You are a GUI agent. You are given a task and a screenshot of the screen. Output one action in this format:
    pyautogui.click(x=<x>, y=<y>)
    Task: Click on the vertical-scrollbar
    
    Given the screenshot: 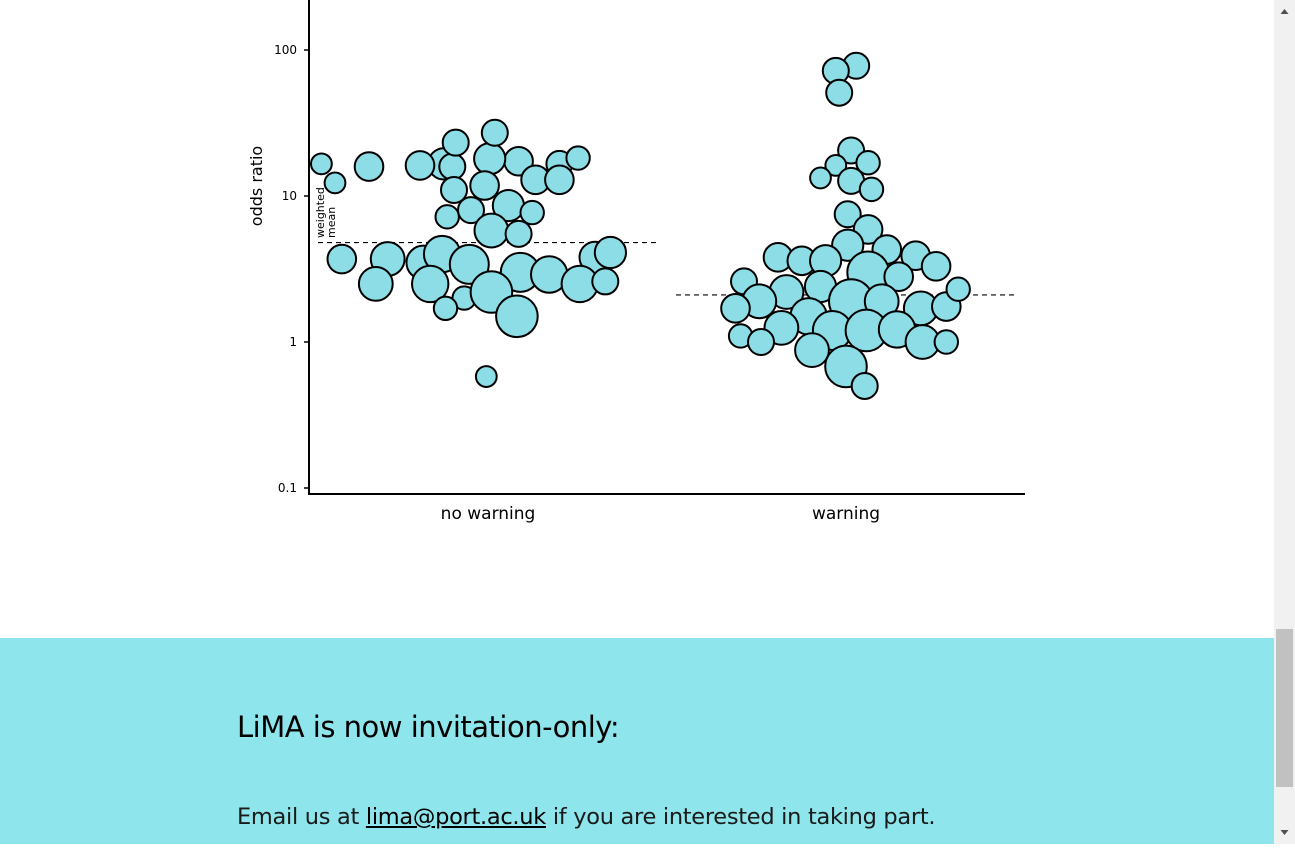 What is the action you would take?
    pyautogui.click(x=1284, y=422)
    